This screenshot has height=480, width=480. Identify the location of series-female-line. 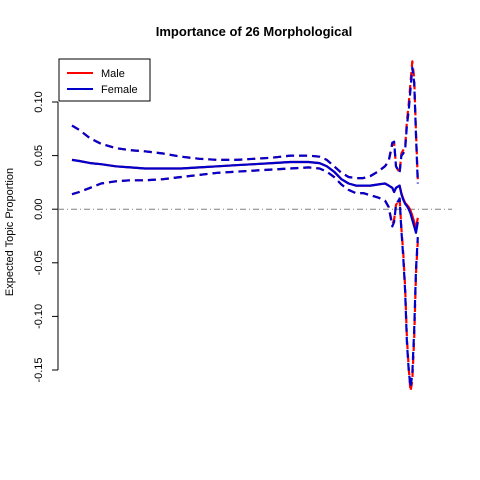
(245, 196).